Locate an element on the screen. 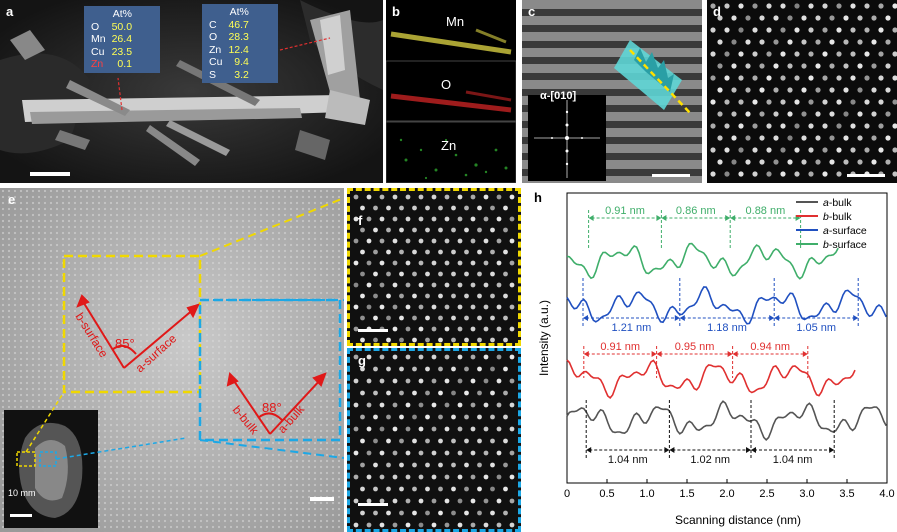 This screenshot has width=897, height=532. series-line-a-bulk is located at coordinates (726, 421).